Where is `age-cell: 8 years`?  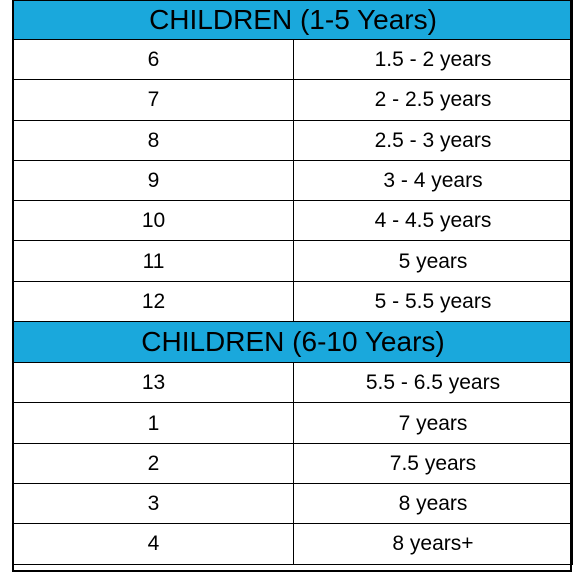
age-cell: 8 years is located at coordinates (433, 503).